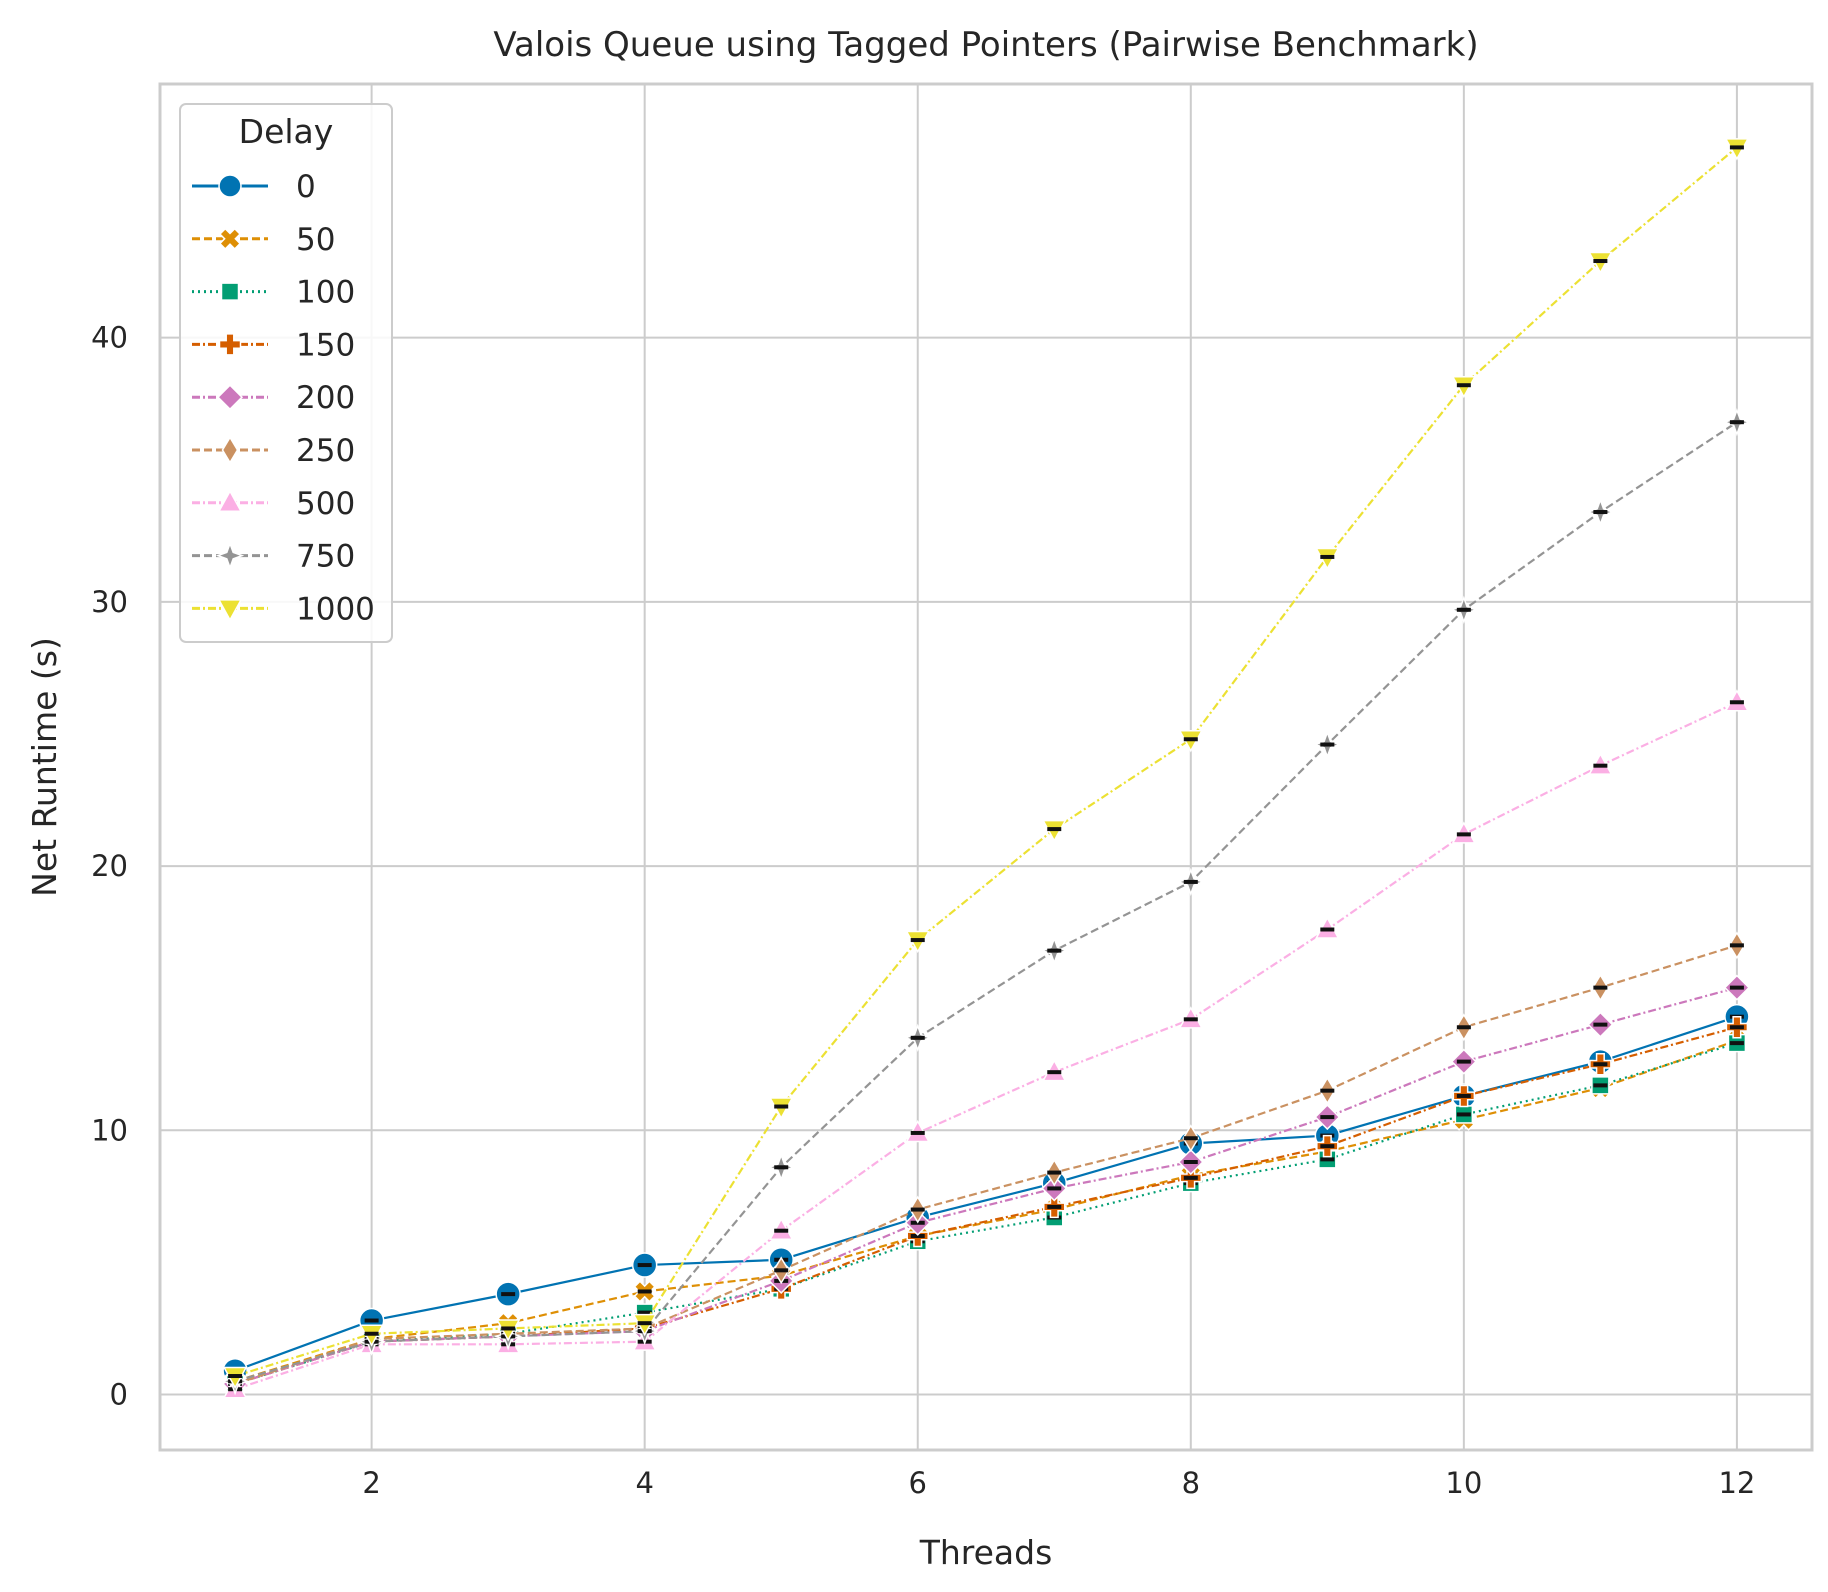 The image size is (1828, 1592). Describe the element at coordinates (325, 293) in the screenshot. I see `legend-label: 100` at that location.